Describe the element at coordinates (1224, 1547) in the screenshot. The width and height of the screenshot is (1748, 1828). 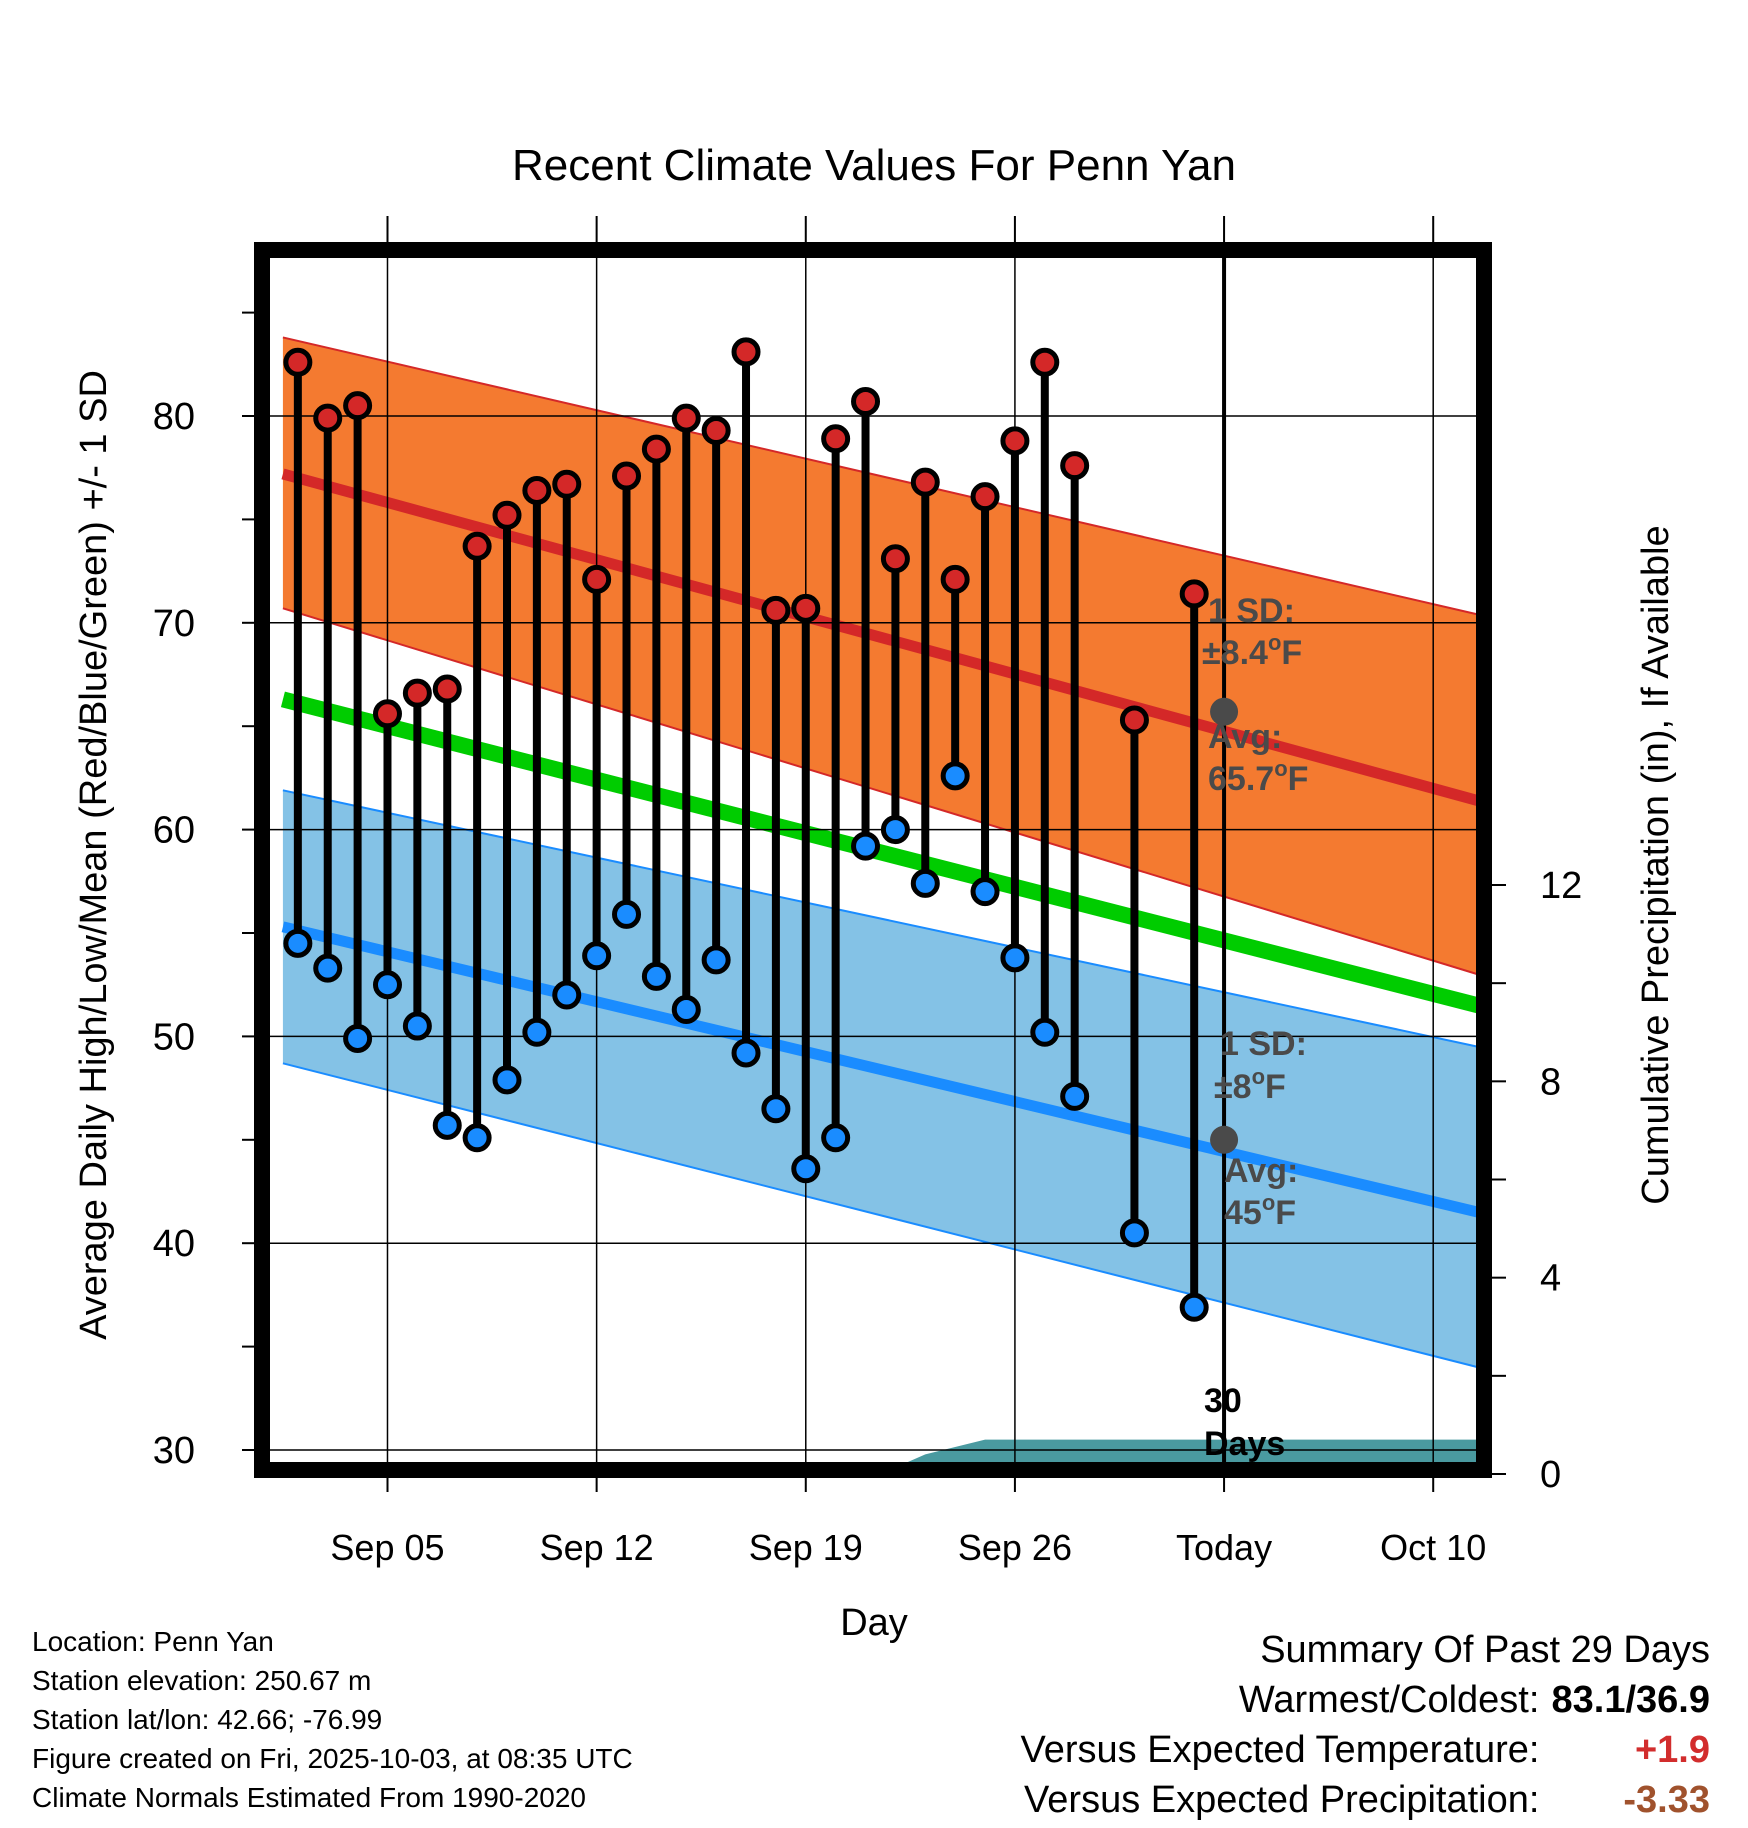
I see `x-tick-label: Today` at that location.